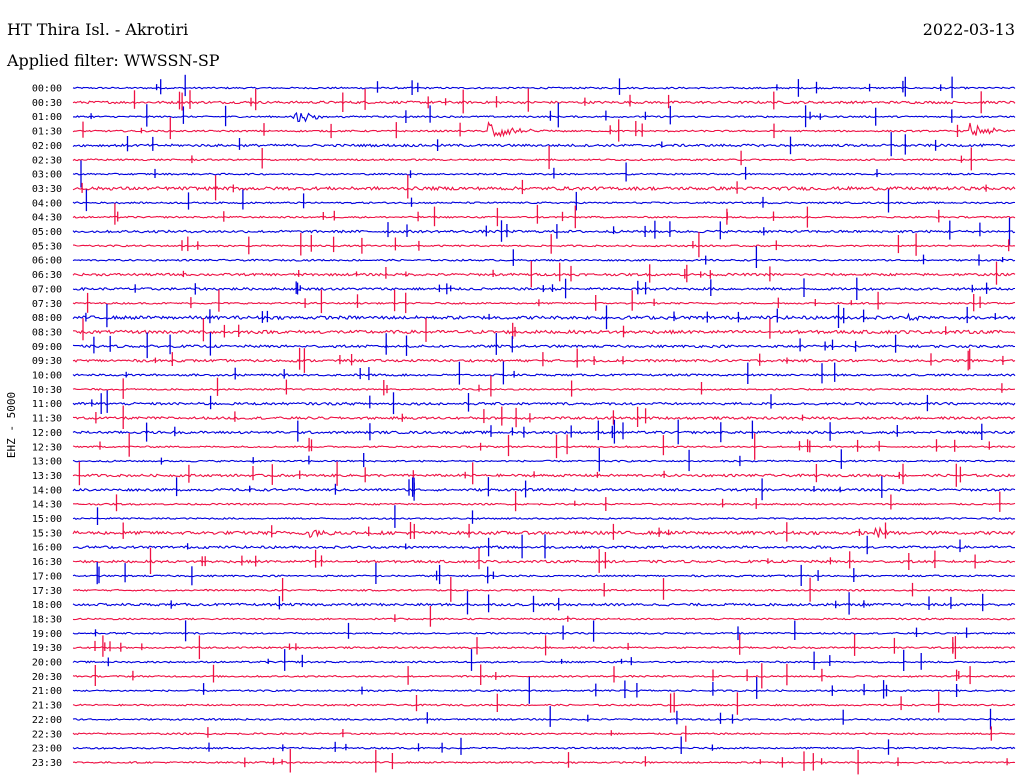 This screenshot has height=780, width=1024. I want to click on time-label: 05:30, so click(47, 246).